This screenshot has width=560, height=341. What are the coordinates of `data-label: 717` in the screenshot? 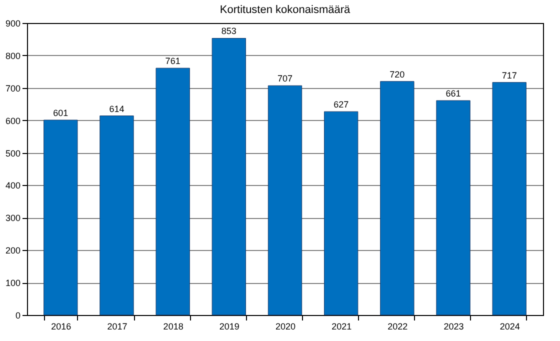 It's located at (509, 75).